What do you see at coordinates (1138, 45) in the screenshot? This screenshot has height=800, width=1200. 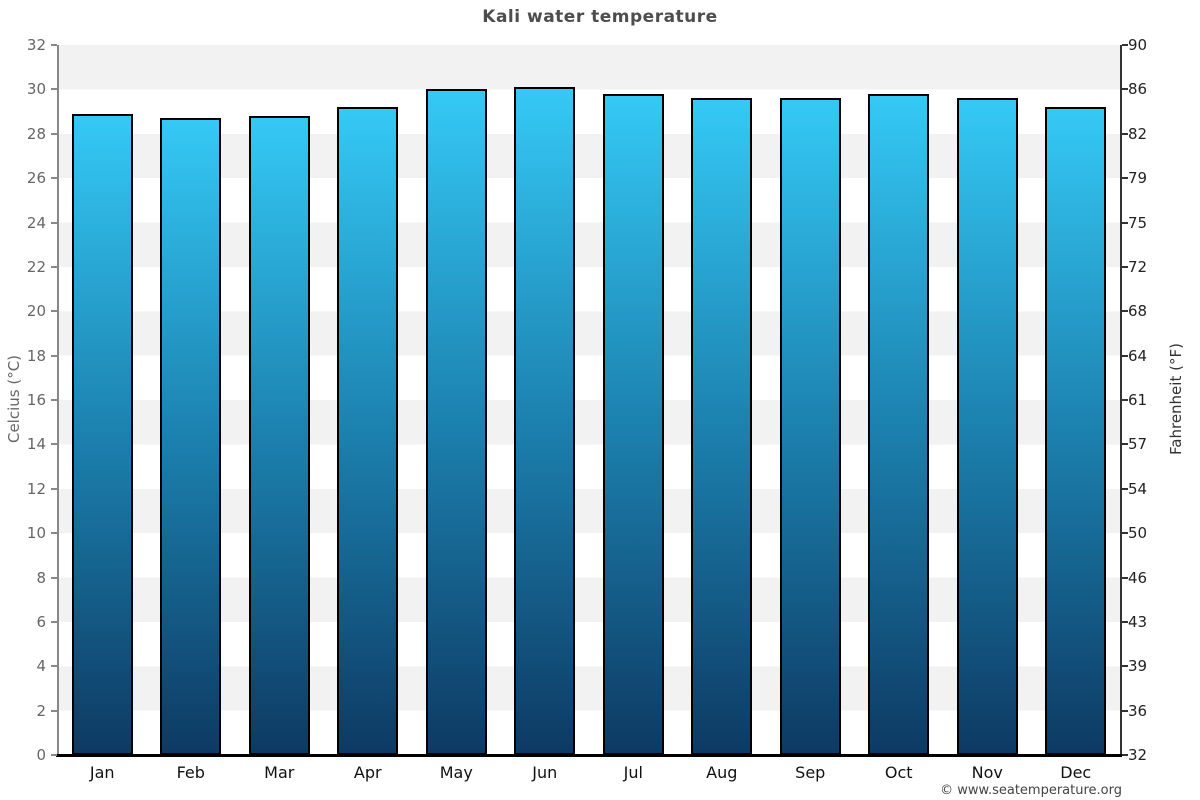 I see `fahrenheit-tick-label: 90` at bounding box center [1138, 45].